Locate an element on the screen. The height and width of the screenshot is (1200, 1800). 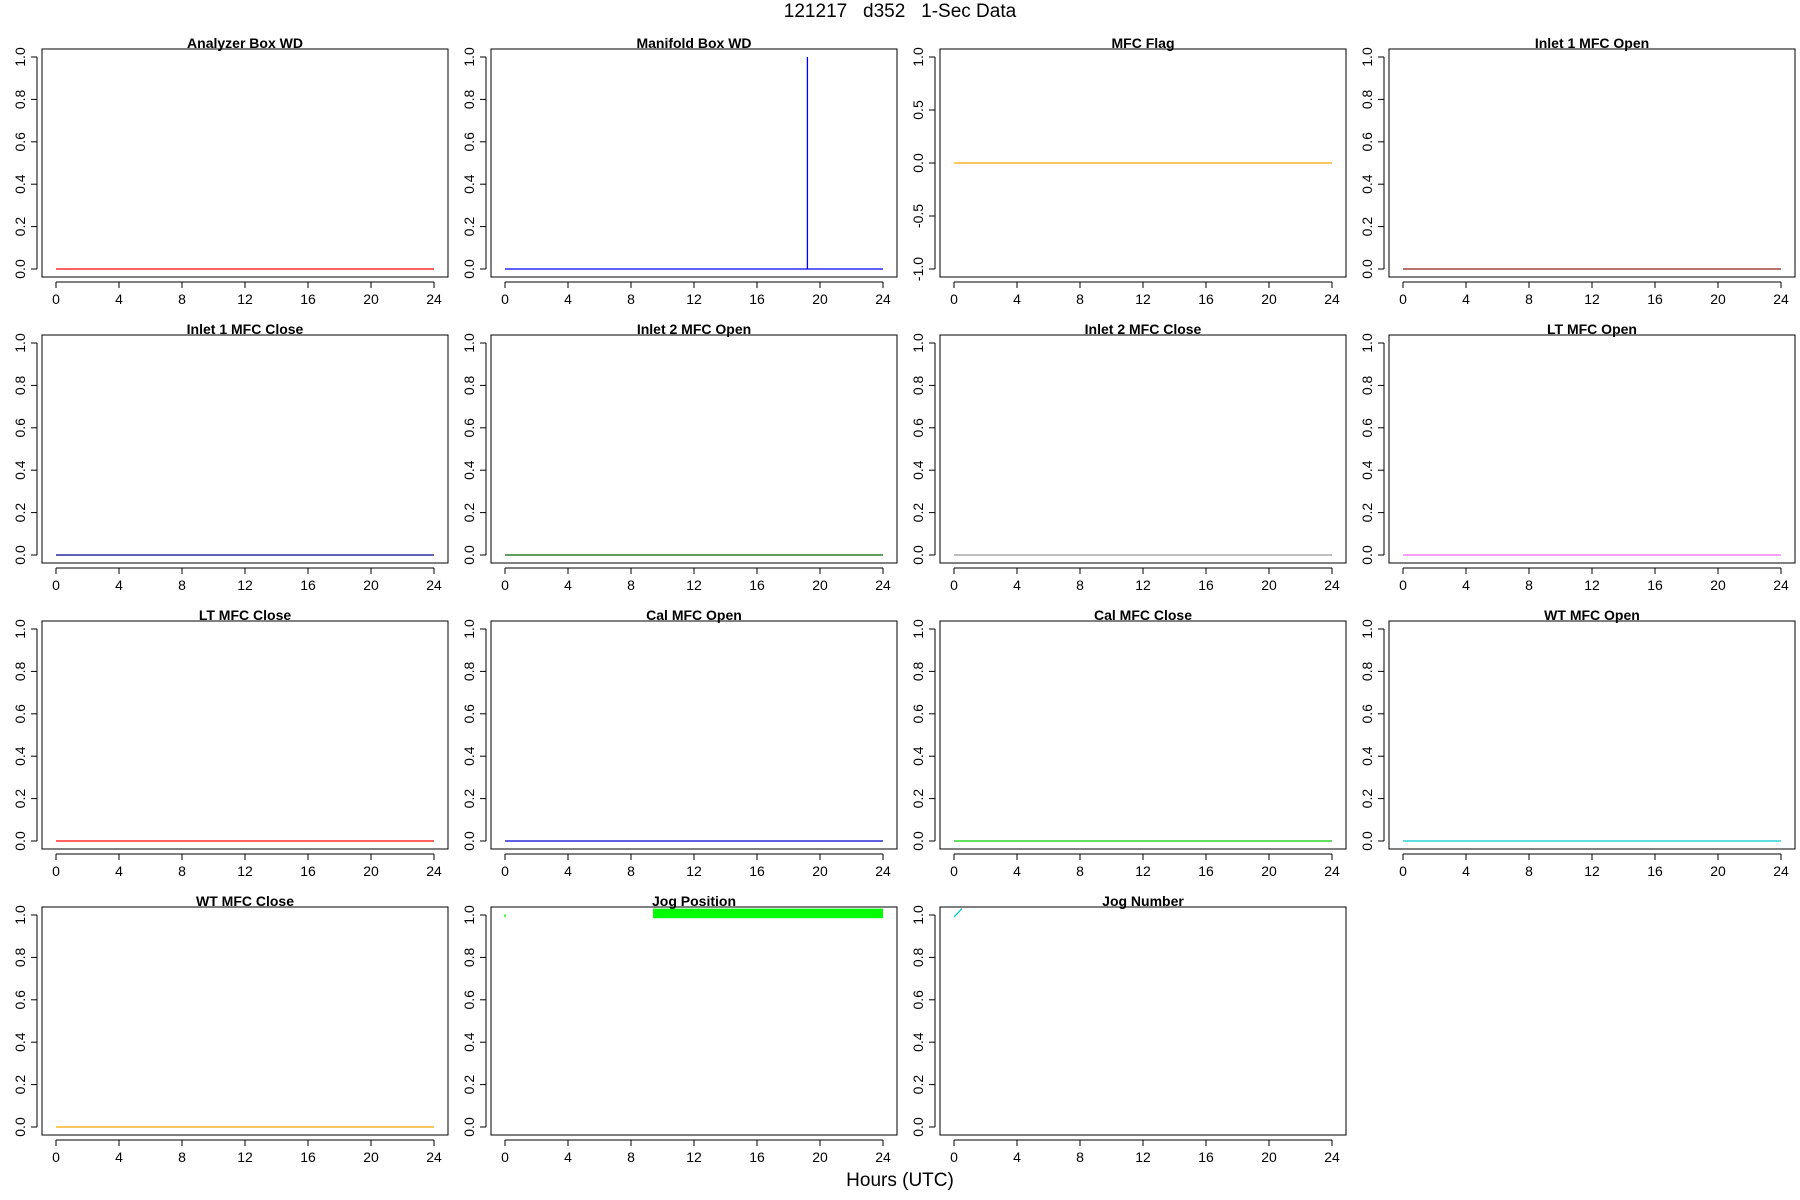
data-band is located at coordinates (768, 913).